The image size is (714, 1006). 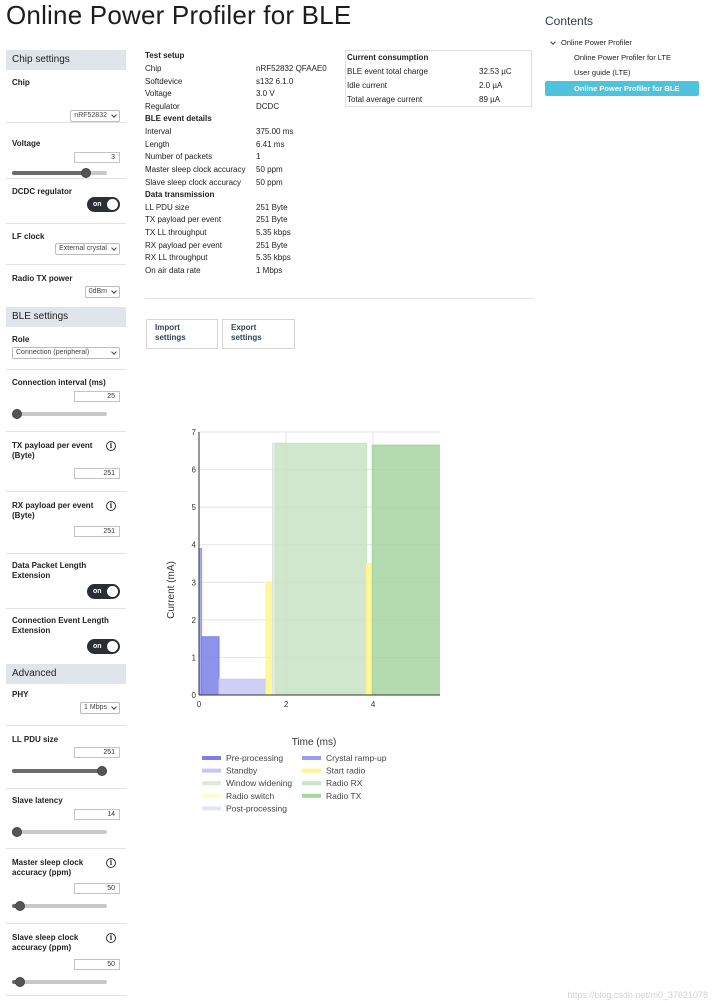 What do you see at coordinates (622, 57) in the screenshot?
I see `toc-item: Online Power Profiler for LTE` at bounding box center [622, 57].